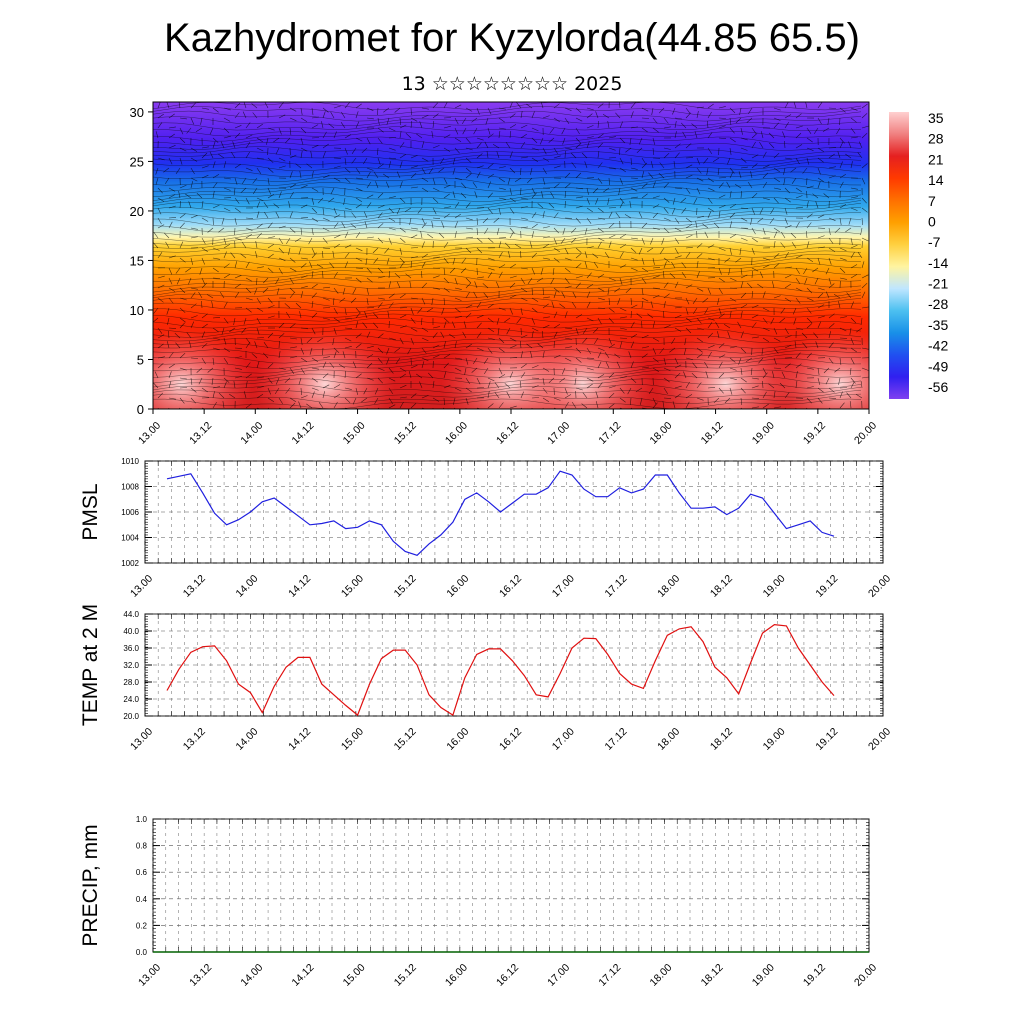  What do you see at coordinates (938, 263) in the screenshot?
I see `colorbar-label: -14` at bounding box center [938, 263].